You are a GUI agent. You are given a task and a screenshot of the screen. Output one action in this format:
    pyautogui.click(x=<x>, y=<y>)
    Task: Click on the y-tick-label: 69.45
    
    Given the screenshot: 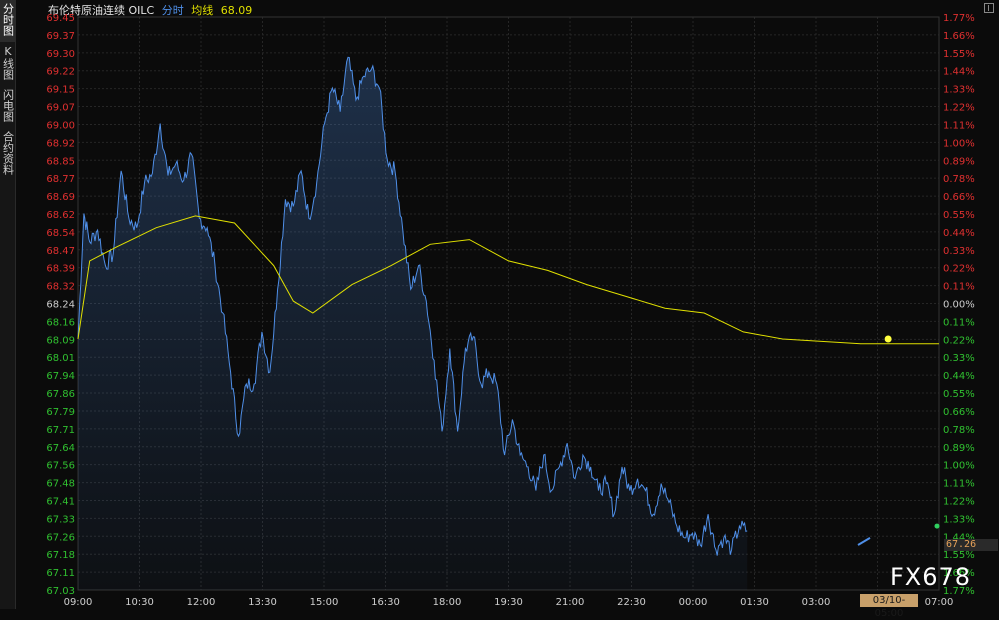 What is the action you would take?
    pyautogui.click(x=60, y=18)
    